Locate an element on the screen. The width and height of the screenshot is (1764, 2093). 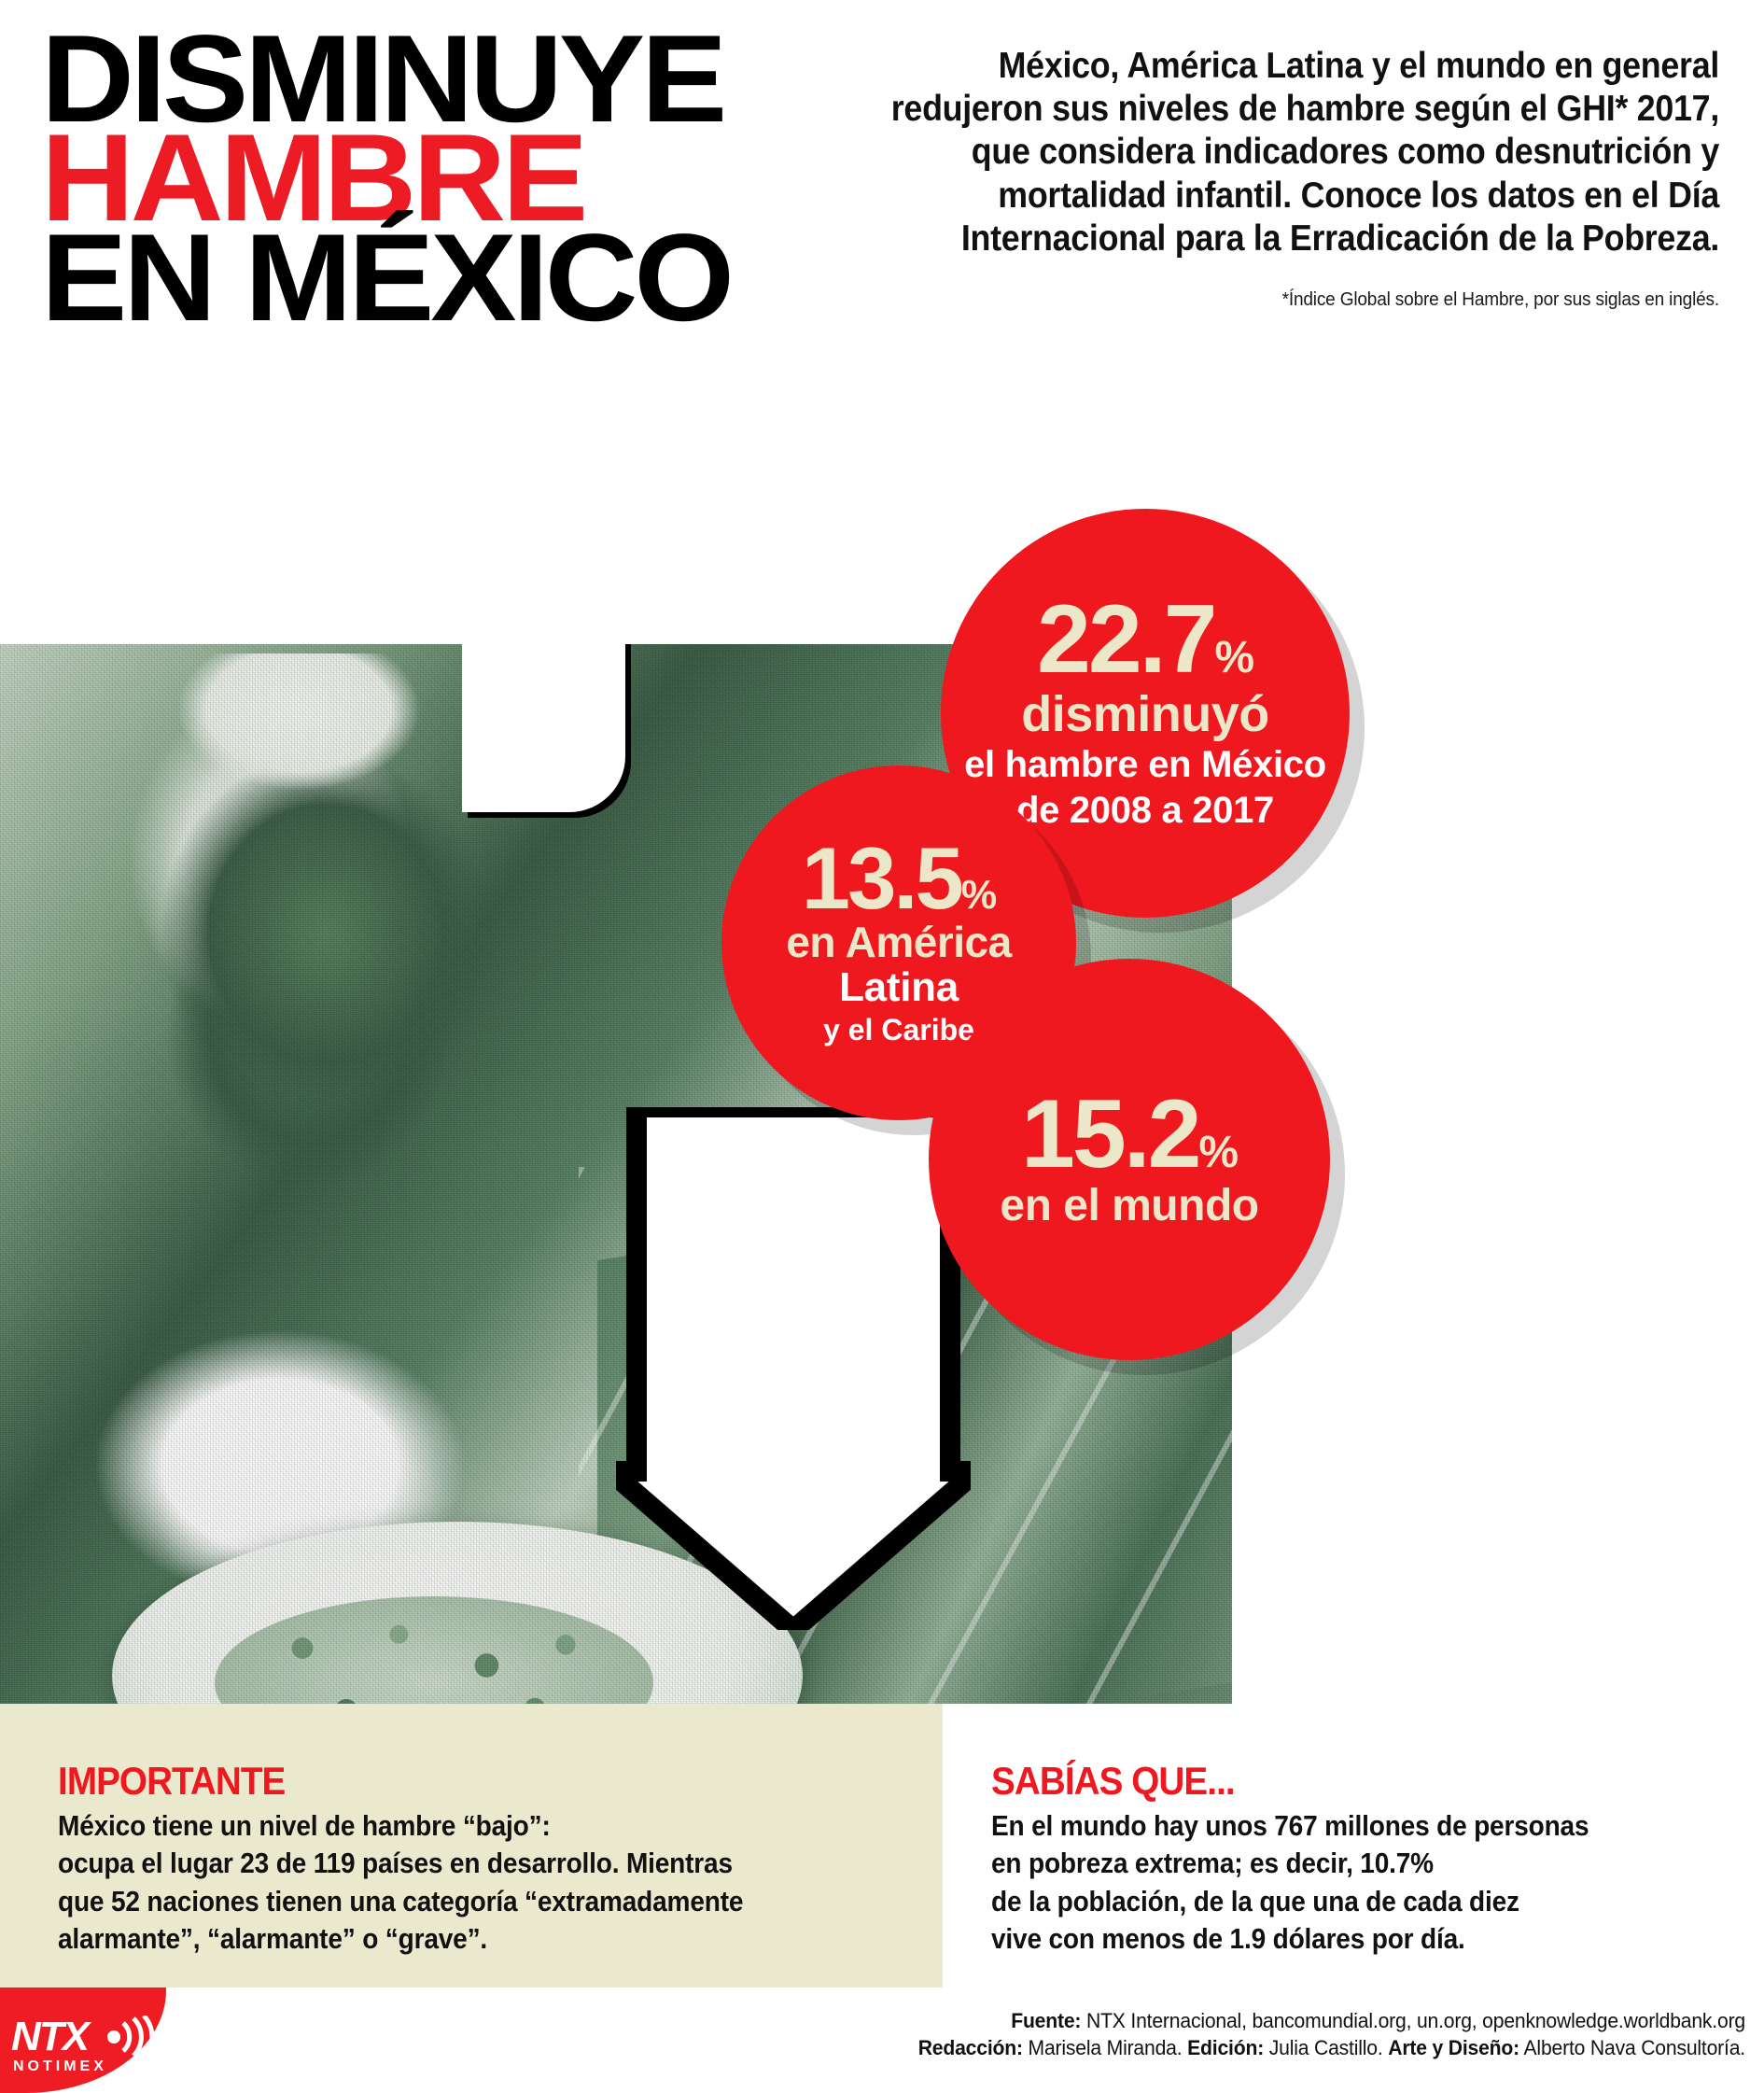
white-panel is located at coordinates (1353, 1846).